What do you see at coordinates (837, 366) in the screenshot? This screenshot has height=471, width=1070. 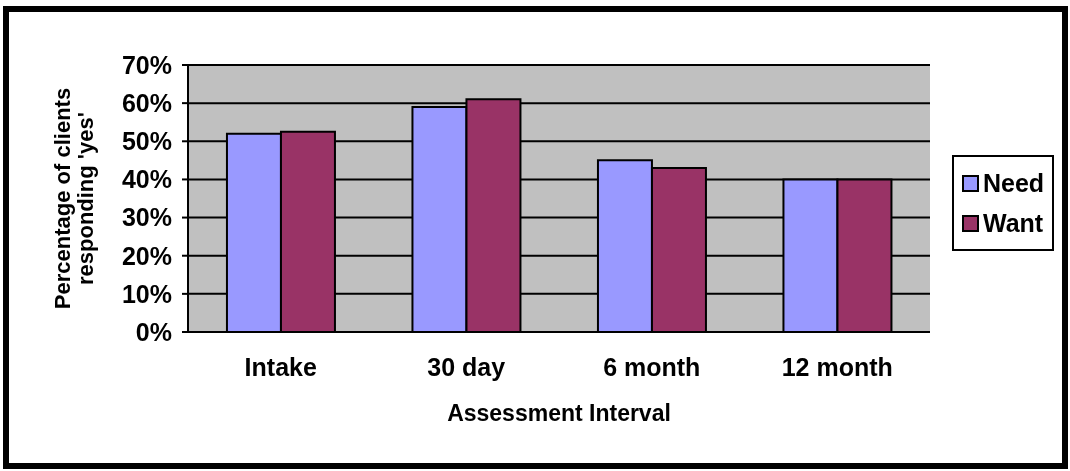 I see `x-tick-label: 12 month` at bounding box center [837, 366].